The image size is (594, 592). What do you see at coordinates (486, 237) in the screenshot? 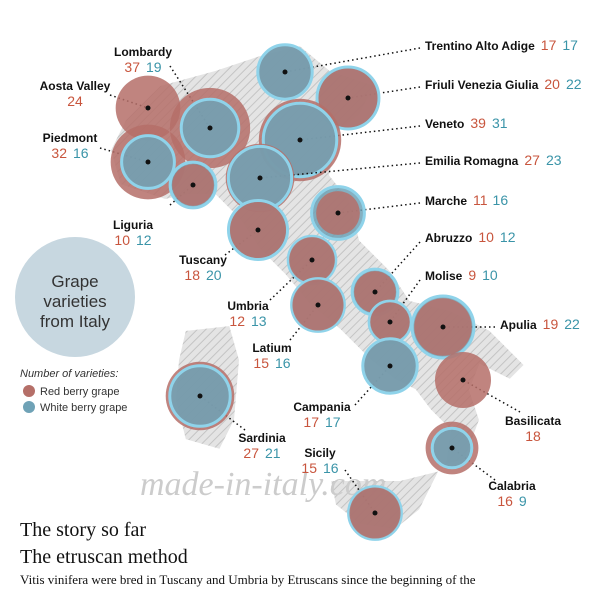
I see `red-count: 10` at bounding box center [486, 237].